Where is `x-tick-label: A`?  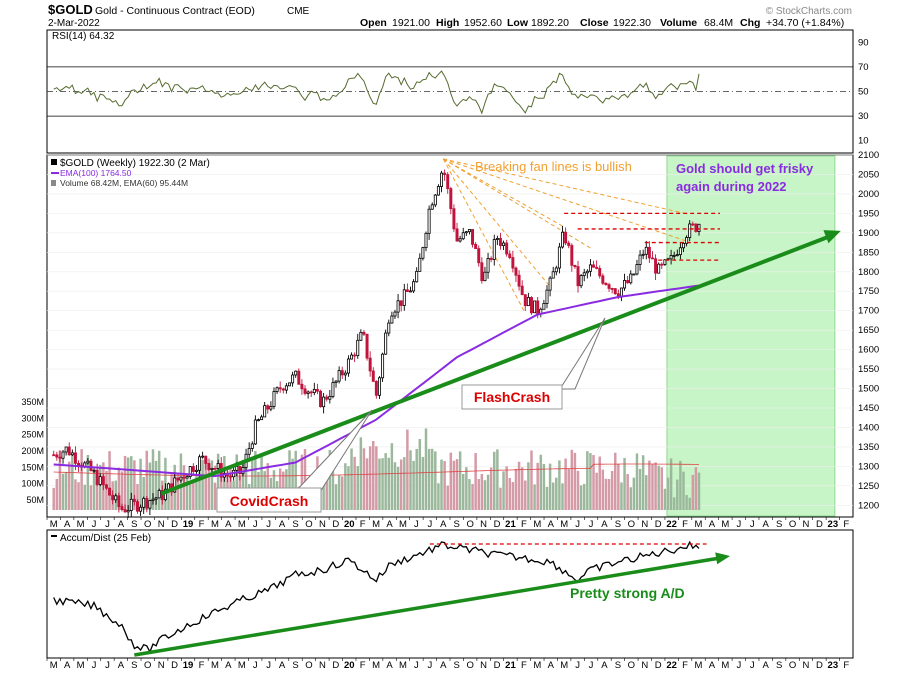
x-tick-label: A is located at coordinates (389, 665).